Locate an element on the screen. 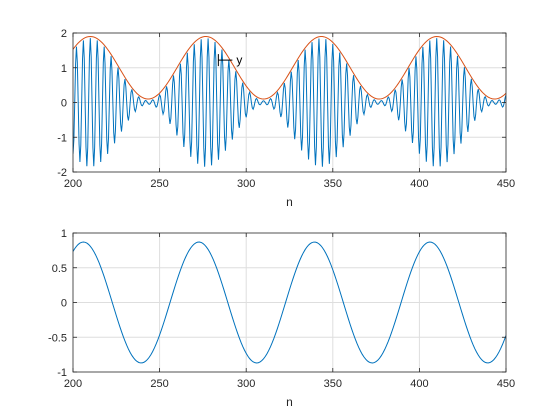 This screenshot has width=560, height=420. annotation-label: y is located at coordinates (239, 60).